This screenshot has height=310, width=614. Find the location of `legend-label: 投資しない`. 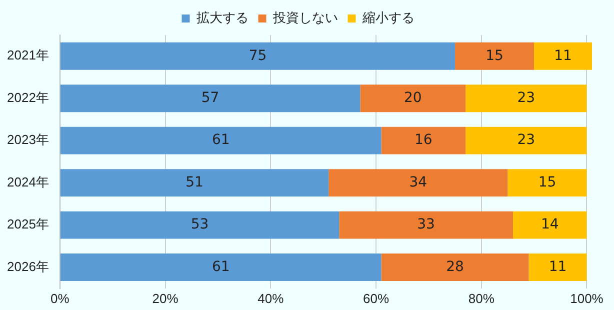

legend-label: 投資しない is located at coordinates (305, 18).